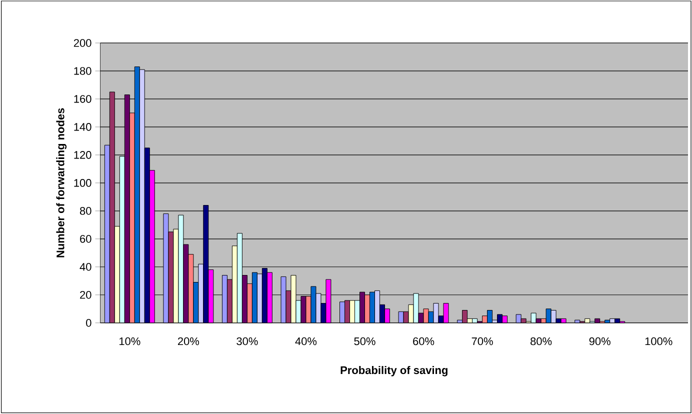 The image size is (692, 414). Describe the element at coordinates (86, 266) in the screenshot. I see `y-tick-label: 40` at that location.